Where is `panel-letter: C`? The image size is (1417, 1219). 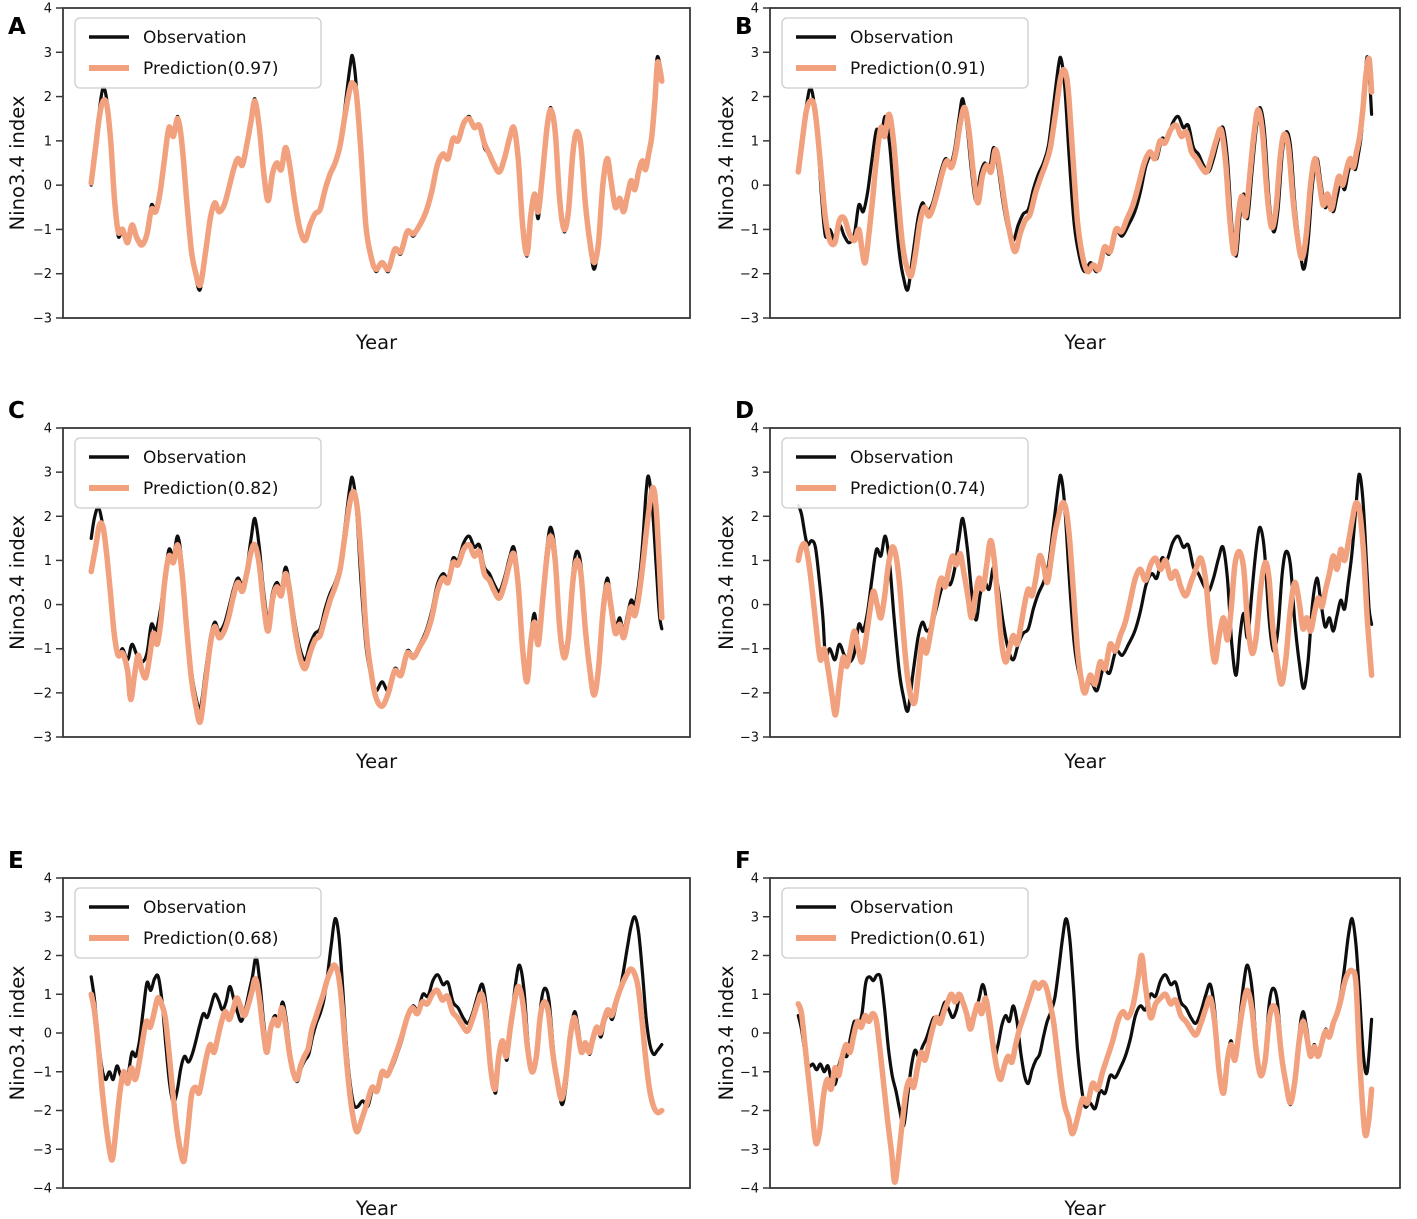
panel-letter: C is located at coordinates (16, 411).